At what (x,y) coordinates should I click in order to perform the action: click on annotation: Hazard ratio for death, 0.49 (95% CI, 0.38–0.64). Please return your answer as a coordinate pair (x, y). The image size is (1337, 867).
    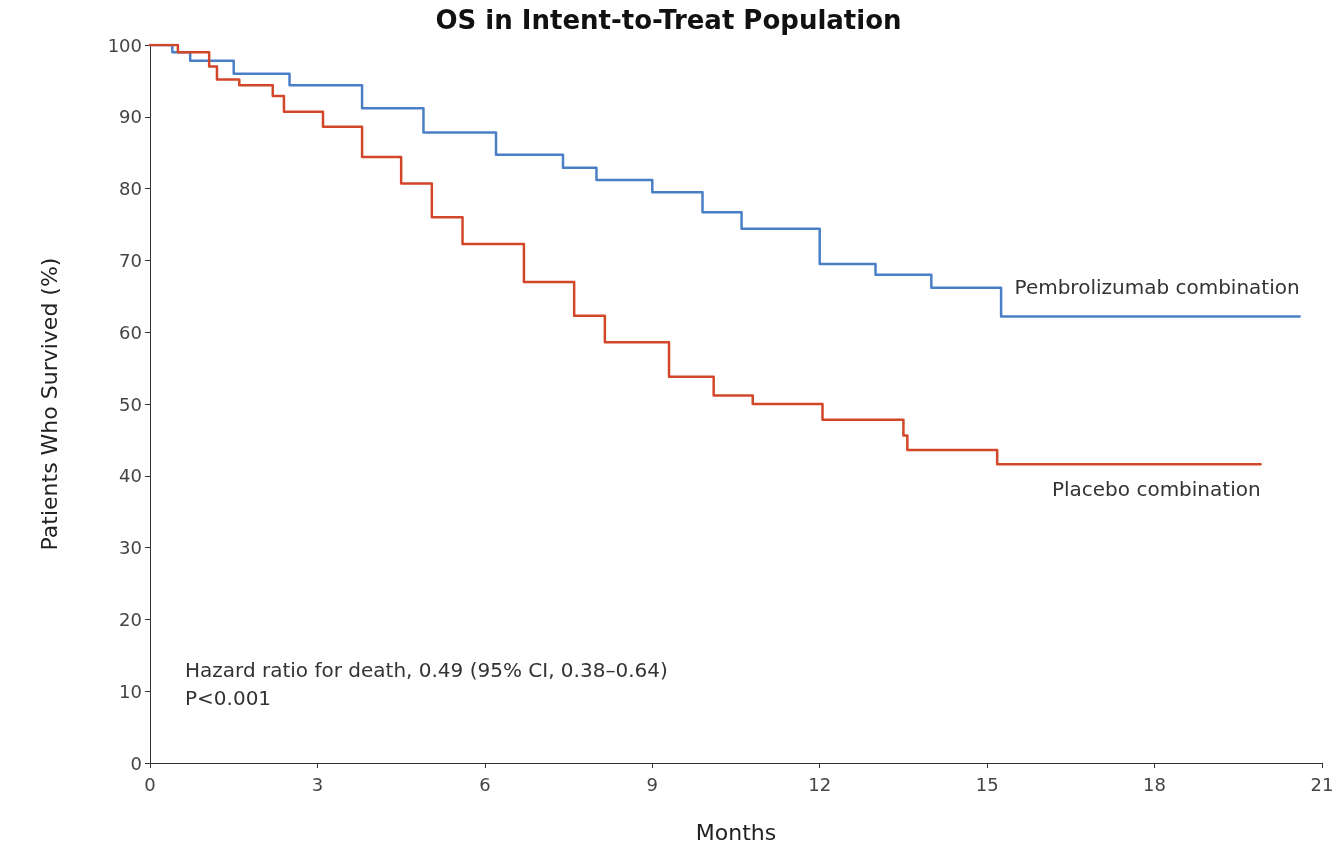
    Looking at the image, I should click on (426, 670).